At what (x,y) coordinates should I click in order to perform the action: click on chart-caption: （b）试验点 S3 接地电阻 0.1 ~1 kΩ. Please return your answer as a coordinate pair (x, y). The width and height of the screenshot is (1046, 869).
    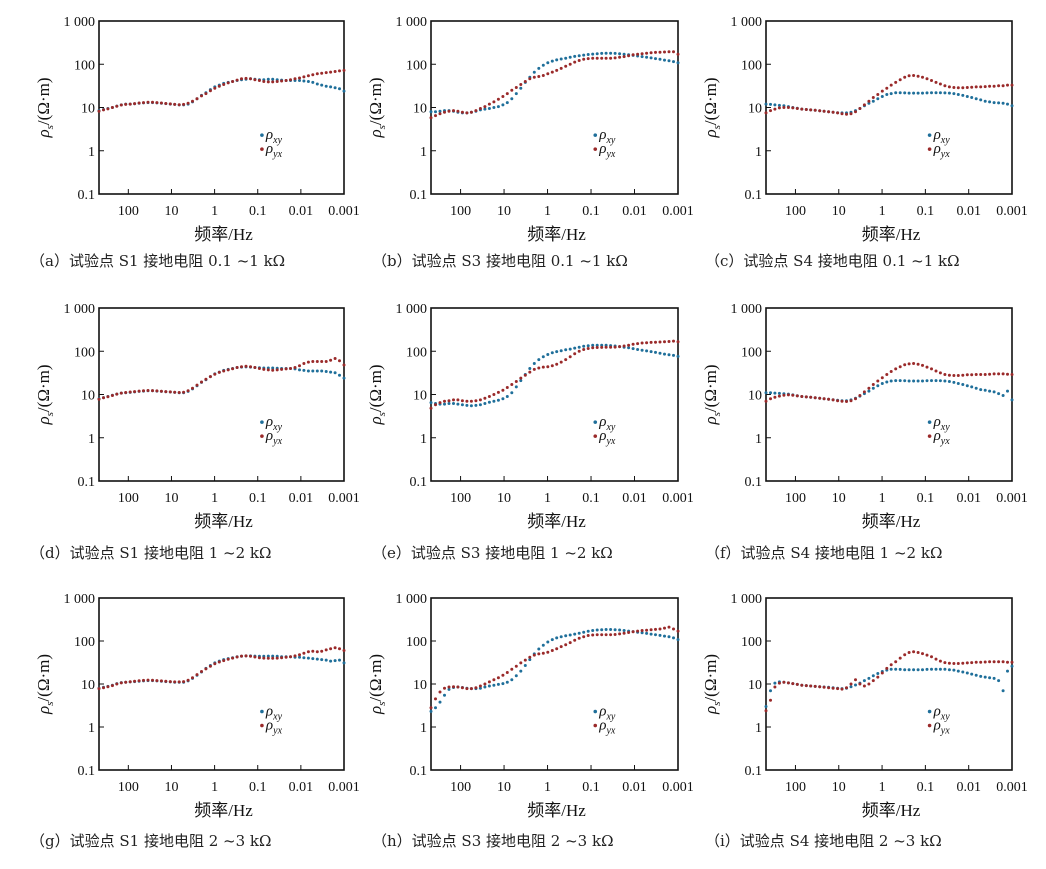
    Looking at the image, I should click on (500, 261).